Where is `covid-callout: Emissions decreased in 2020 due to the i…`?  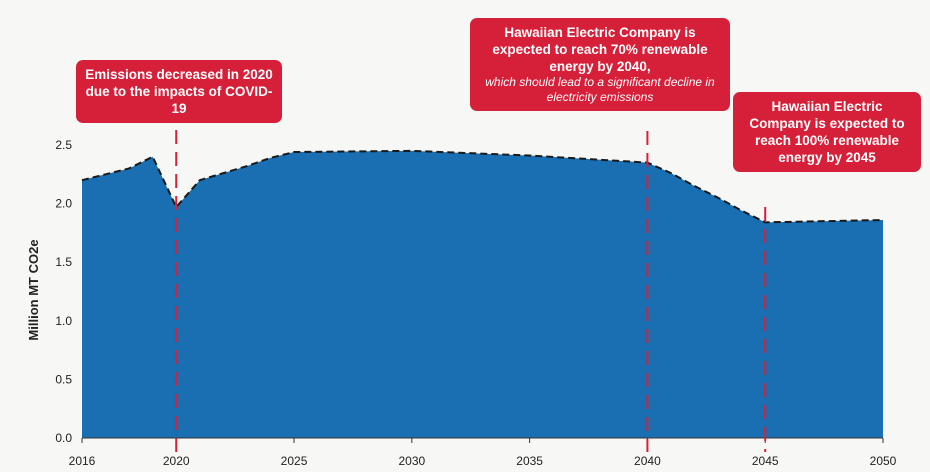 covid-callout: Emissions decreased in 2020 due to the i… is located at coordinates (179, 91).